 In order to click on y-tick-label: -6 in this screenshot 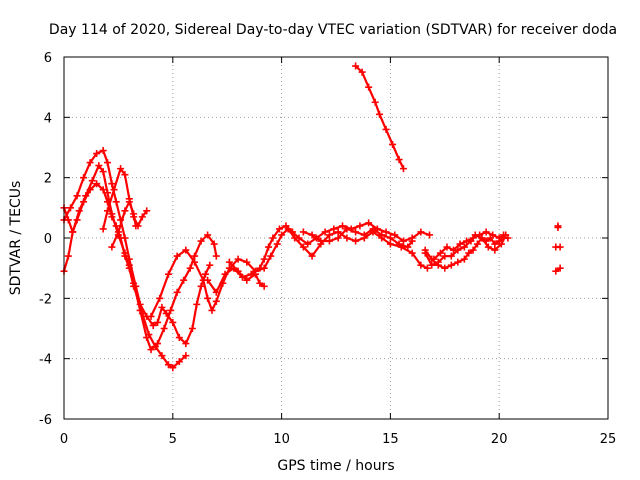, I will do `click(45, 420)`.